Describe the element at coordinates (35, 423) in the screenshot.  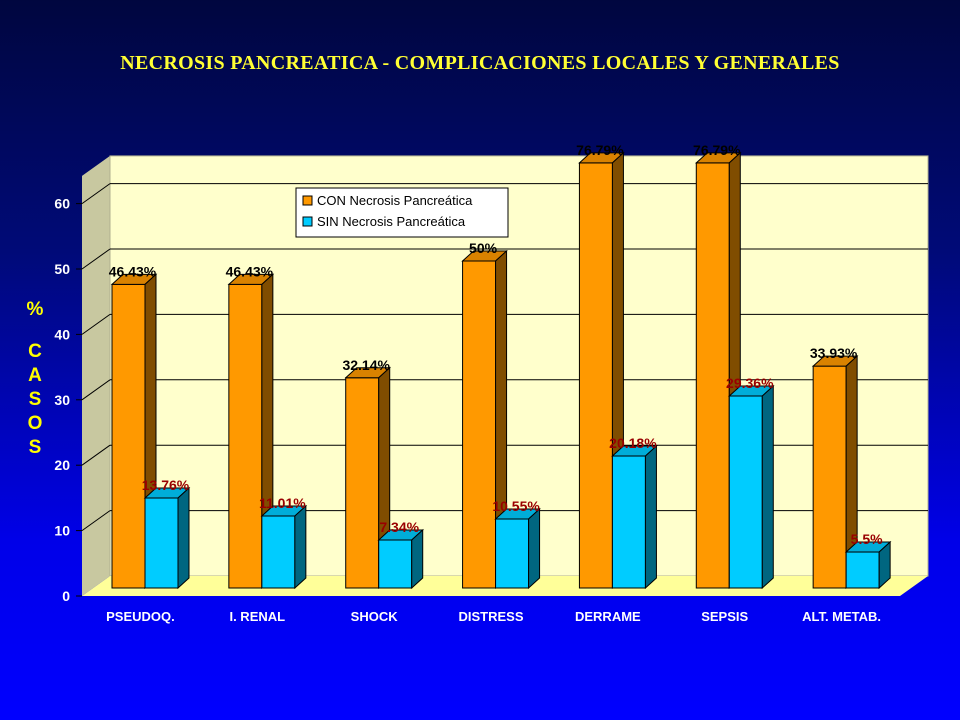
I see `y-axis-label-letter: O` at that location.